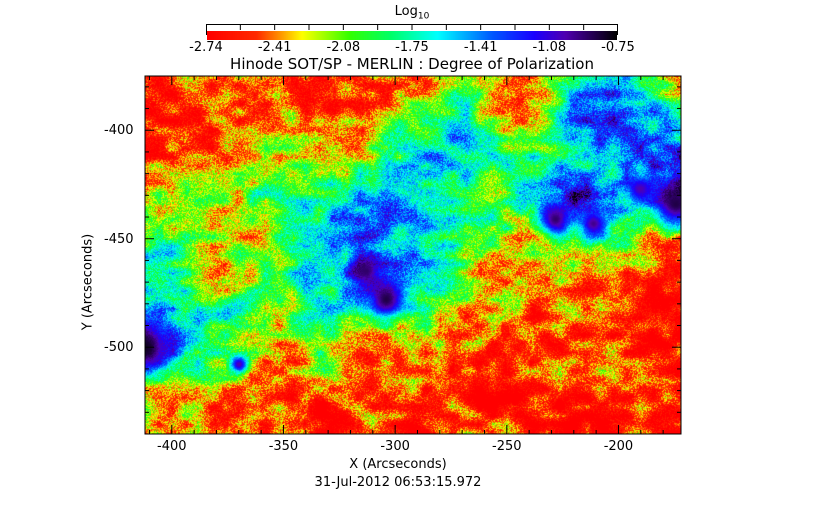 This screenshot has width=824, height=512. I want to click on colorbar-tick-label: -1.75, so click(412, 47).